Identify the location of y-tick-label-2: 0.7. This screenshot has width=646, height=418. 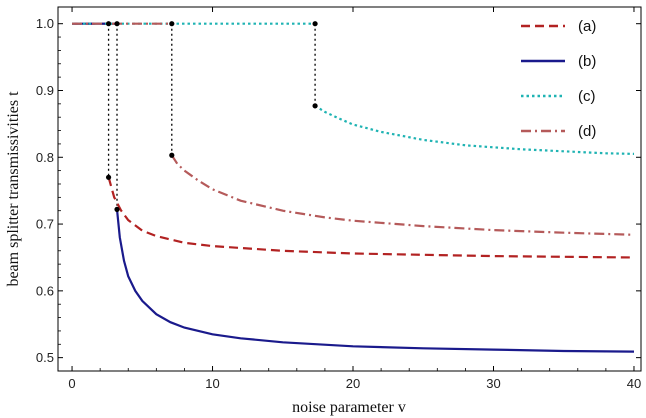
(45, 224).